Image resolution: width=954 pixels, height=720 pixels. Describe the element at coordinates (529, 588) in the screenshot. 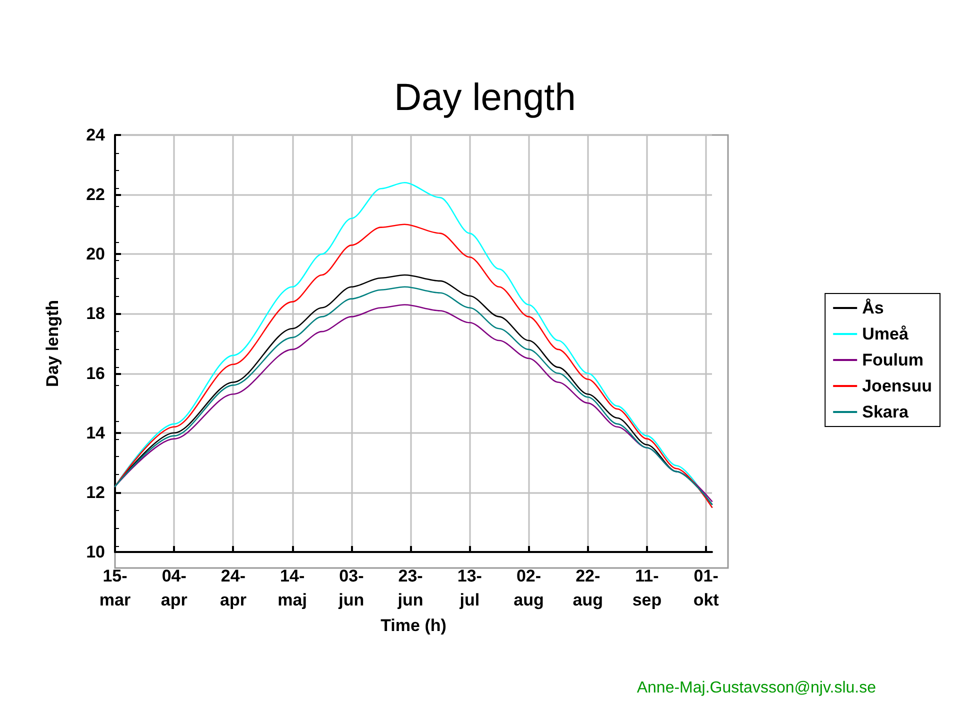

I see `x-tick-label: 02- aug` at that location.